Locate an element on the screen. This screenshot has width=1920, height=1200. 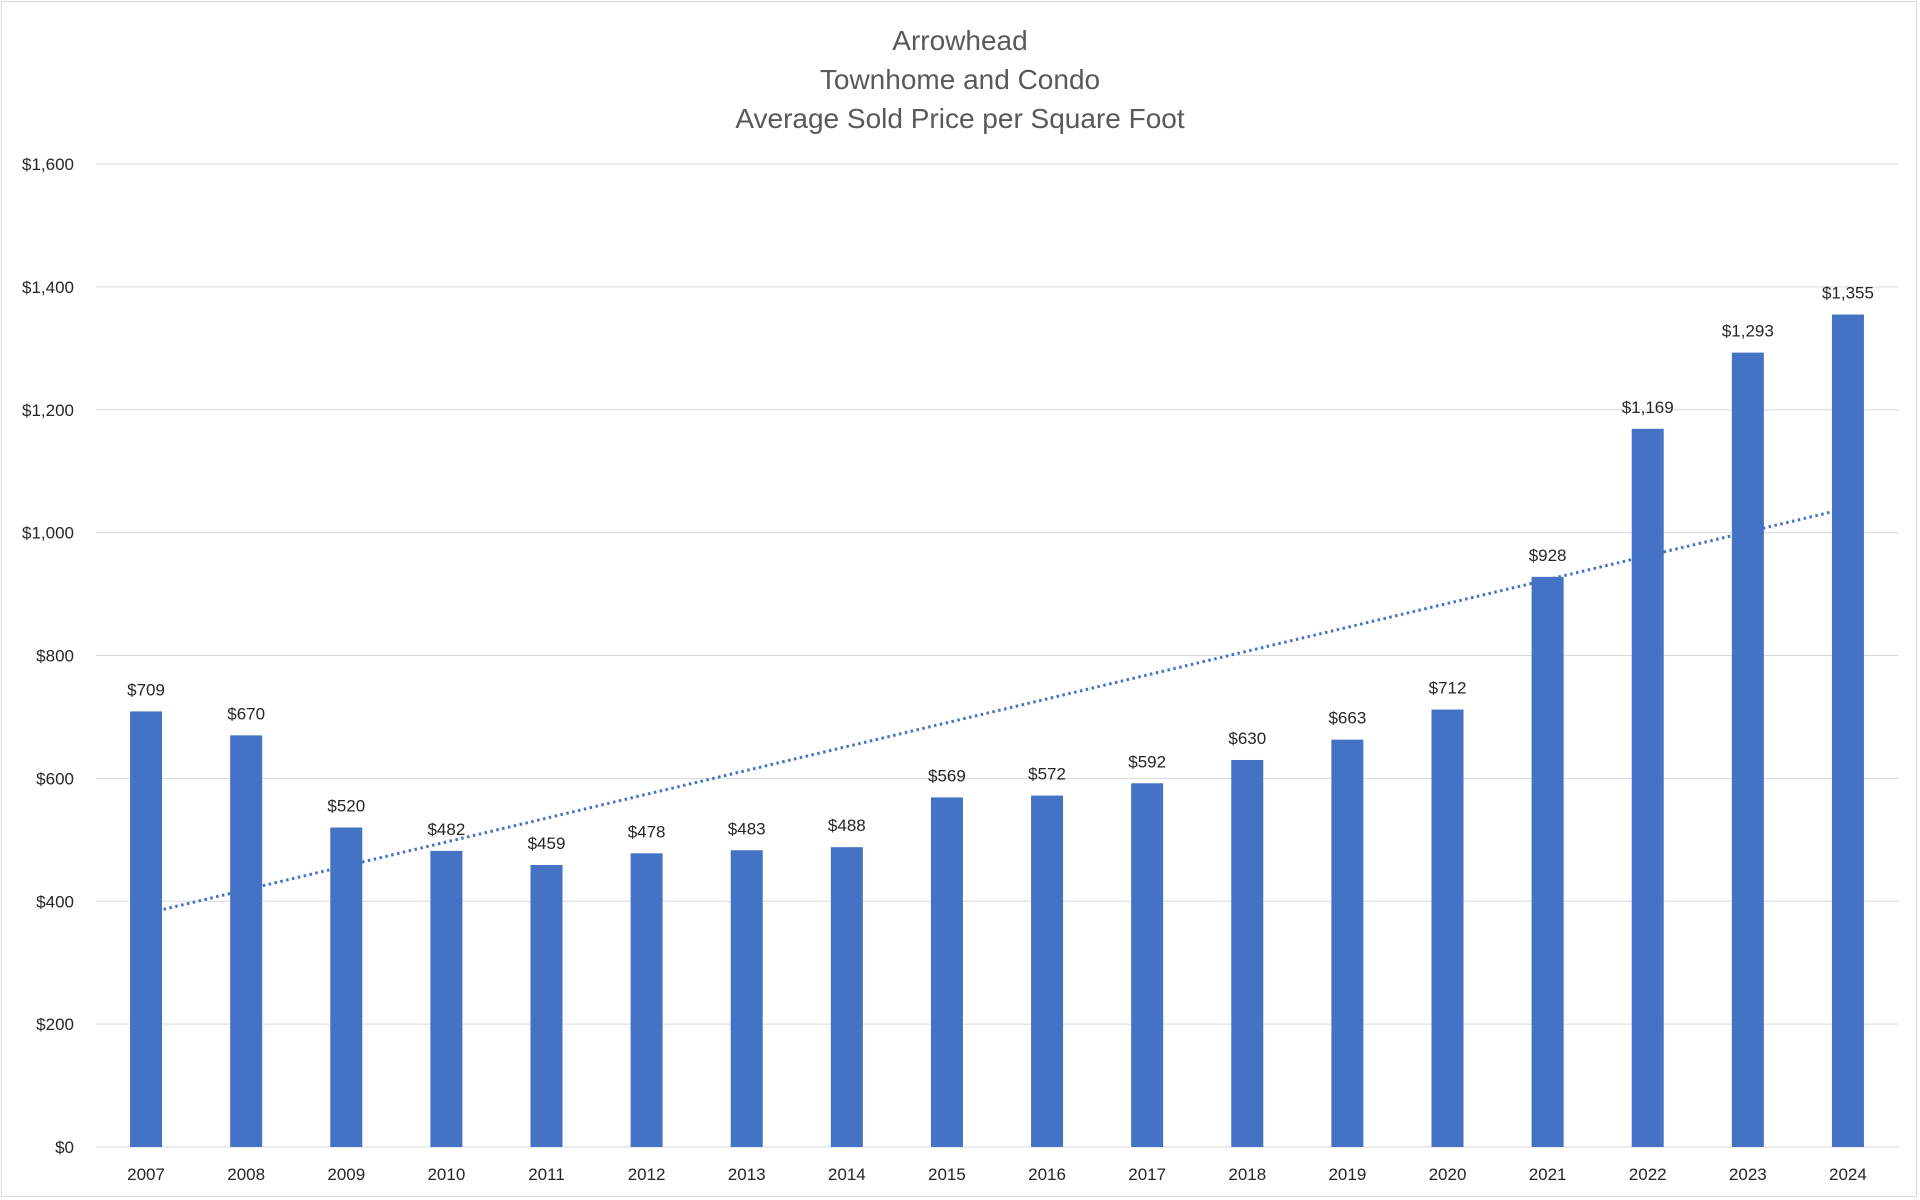
x-tick-label: 2008 is located at coordinates (246, 1174).